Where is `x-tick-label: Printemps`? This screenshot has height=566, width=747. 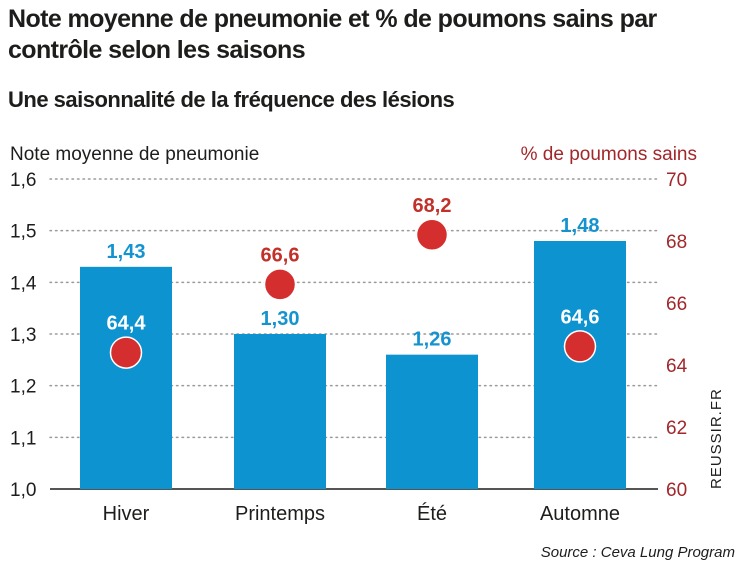
x-tick-label: Printemps is located at coordinates (280, 514).